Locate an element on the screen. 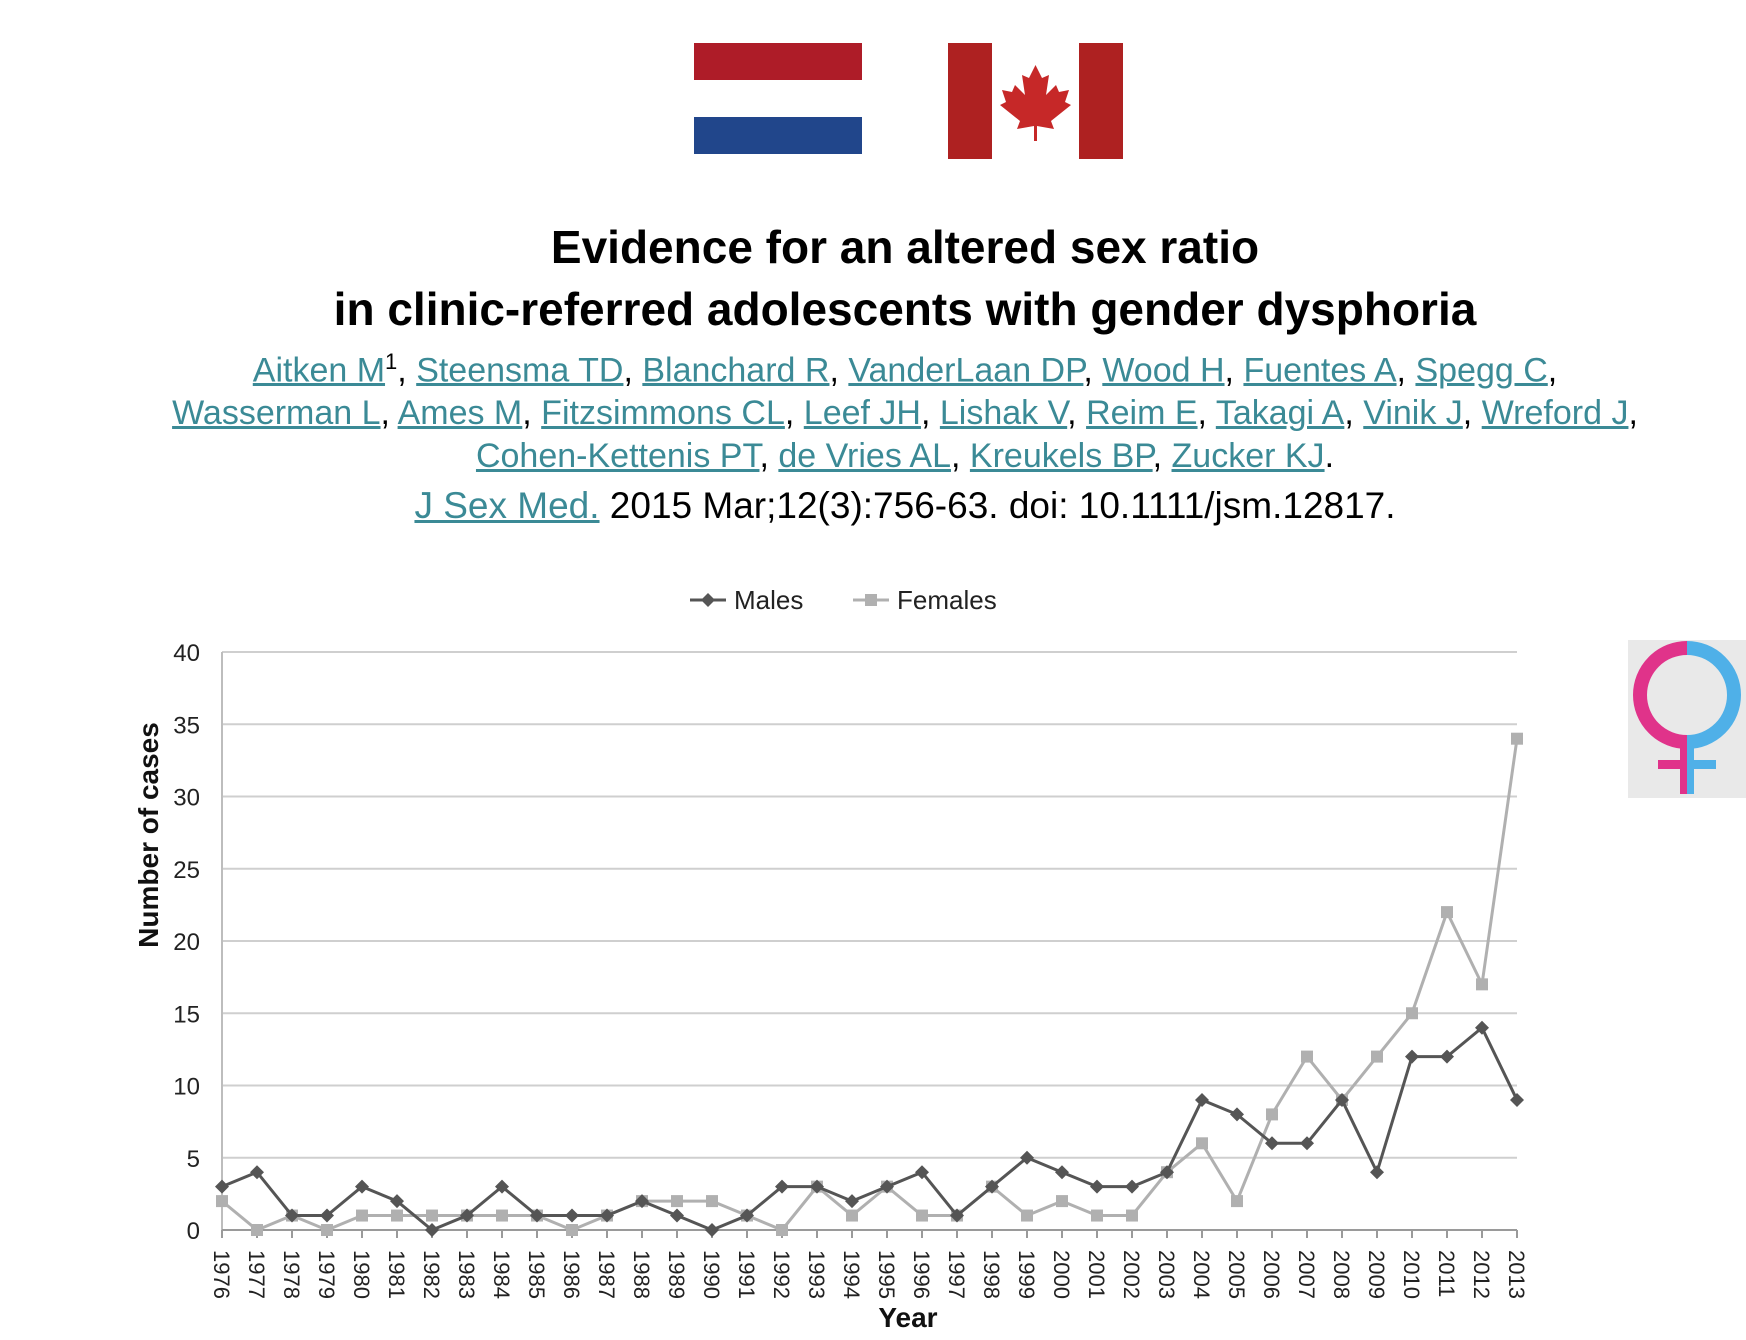  x-tick-label: 1991 is located at coordinates (746, 1274).